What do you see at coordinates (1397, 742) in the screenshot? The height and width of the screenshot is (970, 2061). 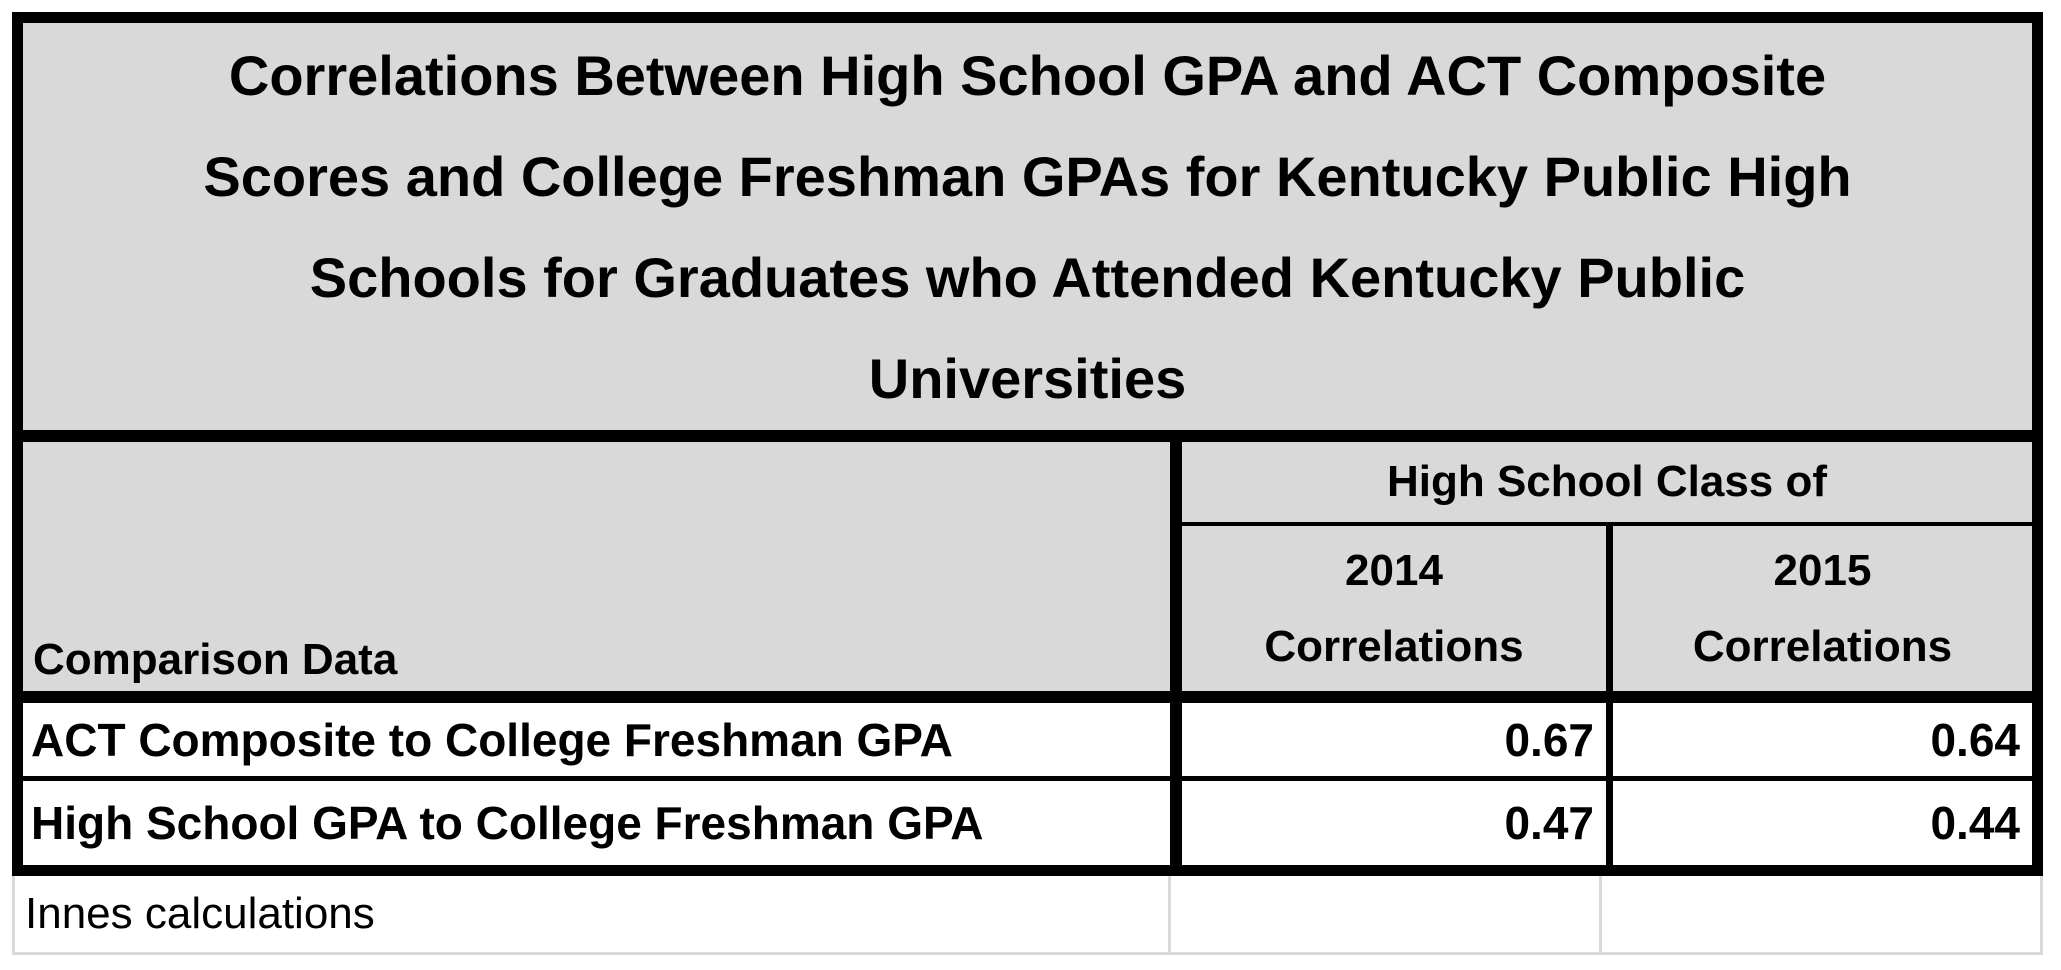 I see `table-cell-act-2014: 0.67` at bounding box center [1397, 742].